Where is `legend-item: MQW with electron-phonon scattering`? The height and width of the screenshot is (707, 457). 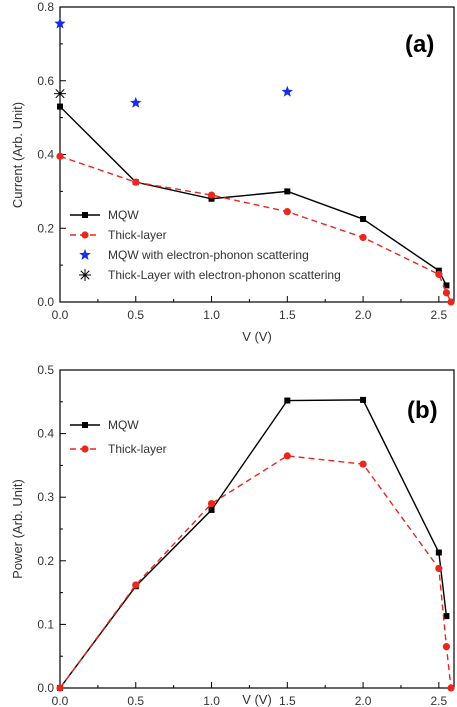
legend-item: MQW with electron-phonon scattering is located at coordinates (194, 255).